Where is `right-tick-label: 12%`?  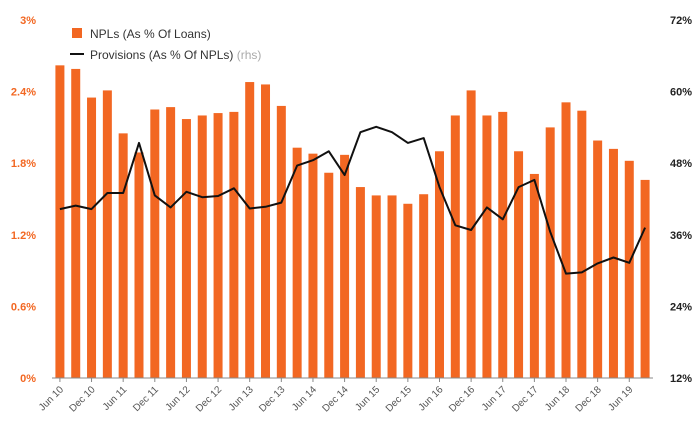 right-tick-label: 12% is located at coordinates (681, 379).